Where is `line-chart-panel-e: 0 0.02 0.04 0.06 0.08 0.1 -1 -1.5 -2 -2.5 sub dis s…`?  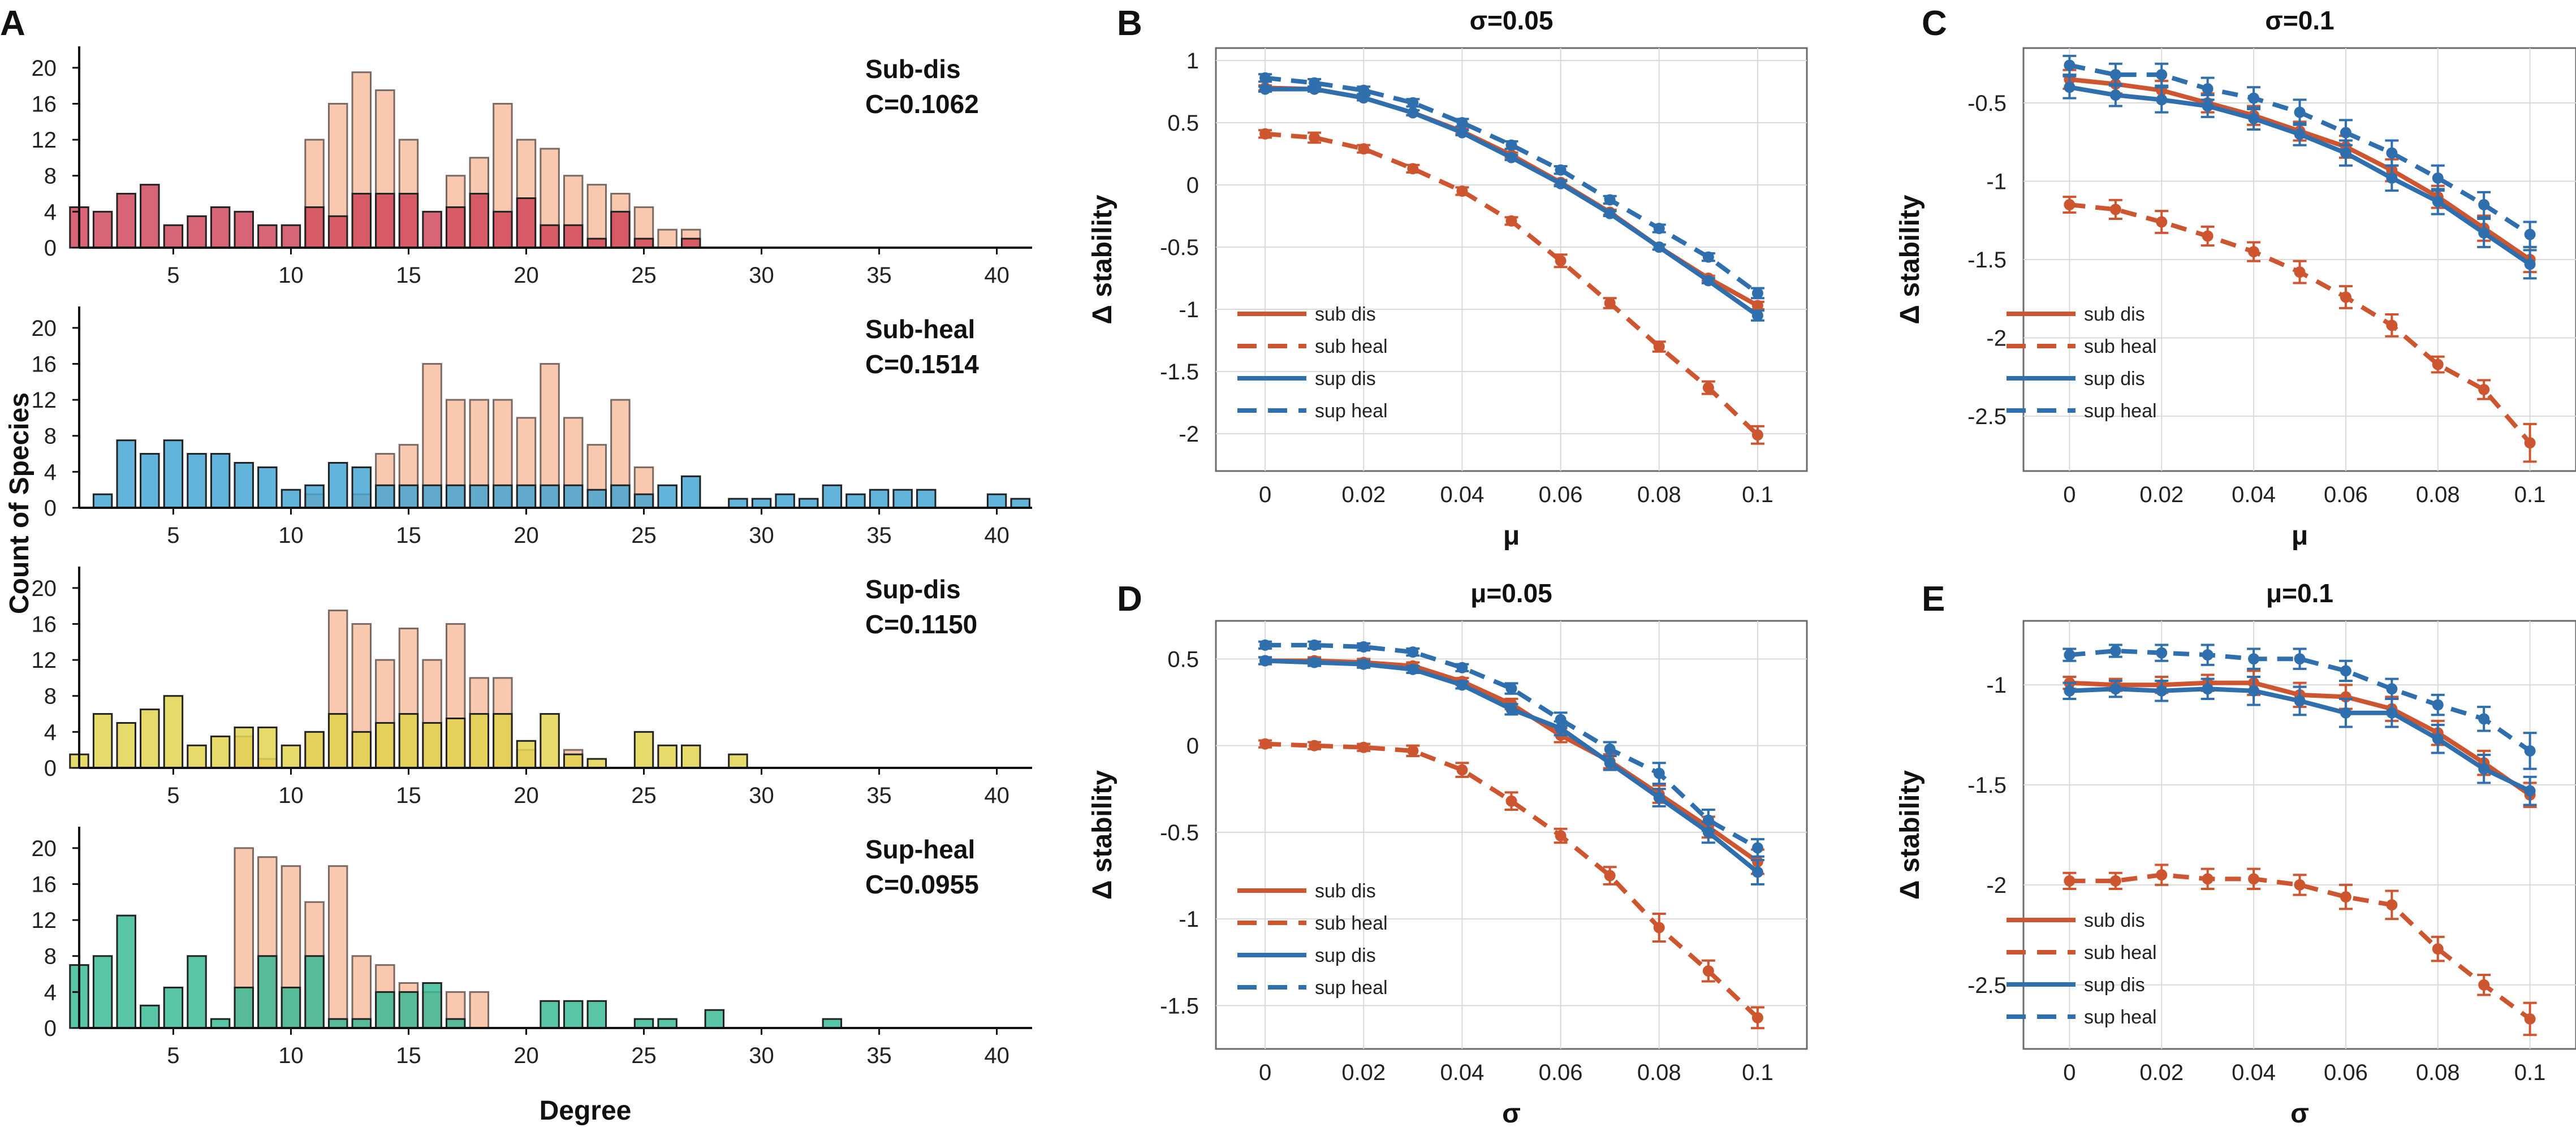 line-chart-panel-e: 0 0.02 0.04 0.06 0.08 0.1 -1 -1.5 -2 -2.5 sub dis s… is located at coordinates (2236, 853).